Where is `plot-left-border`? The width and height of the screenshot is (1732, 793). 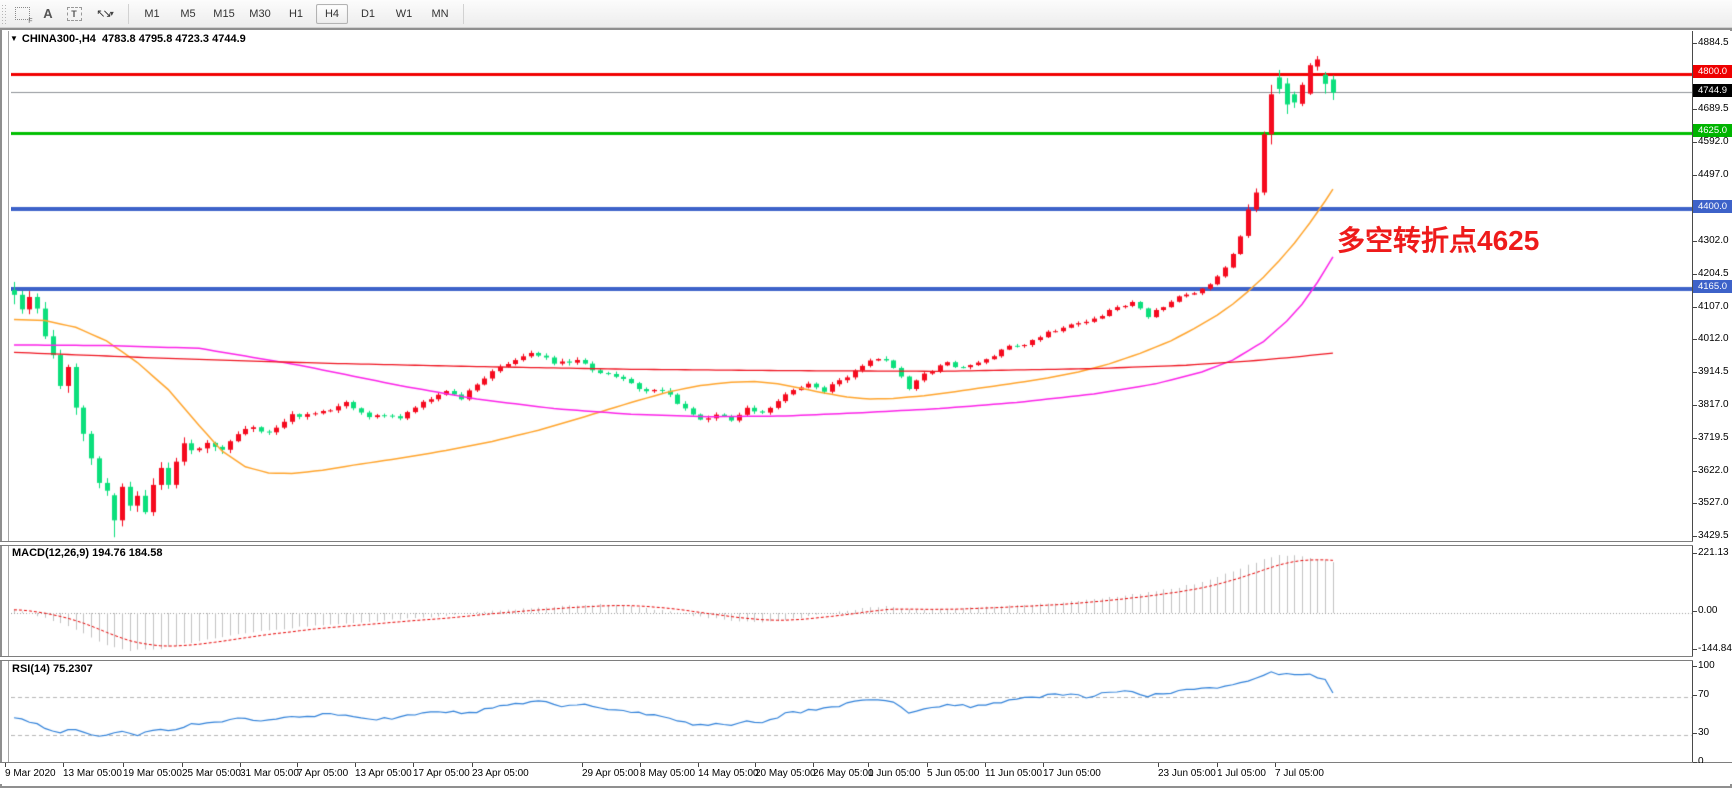 plot-left-border is located at coordinates (8, 407).